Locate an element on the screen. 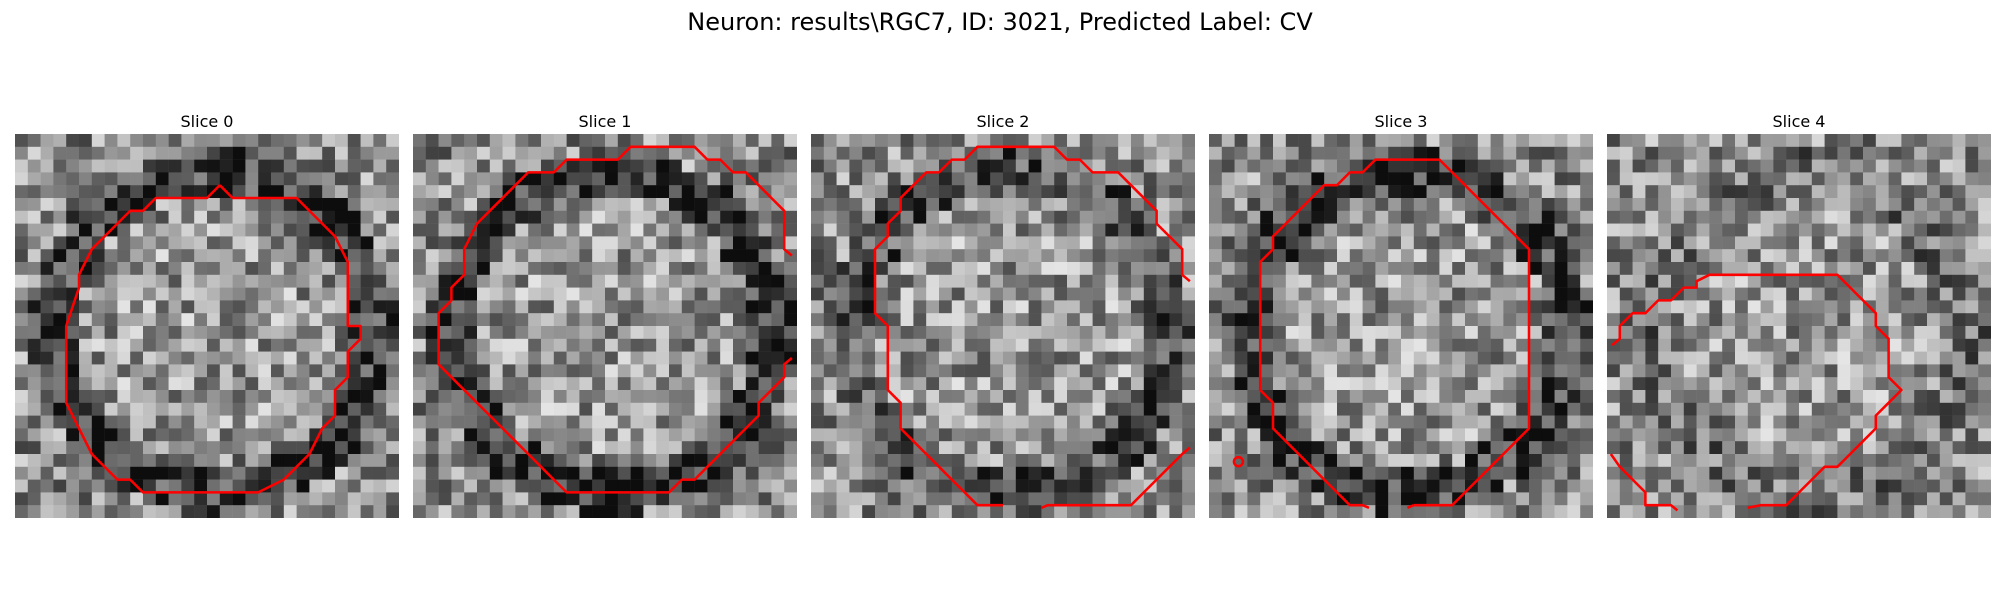  slice-panel-4: Slice 4 is located at coordinates (1799, 314).